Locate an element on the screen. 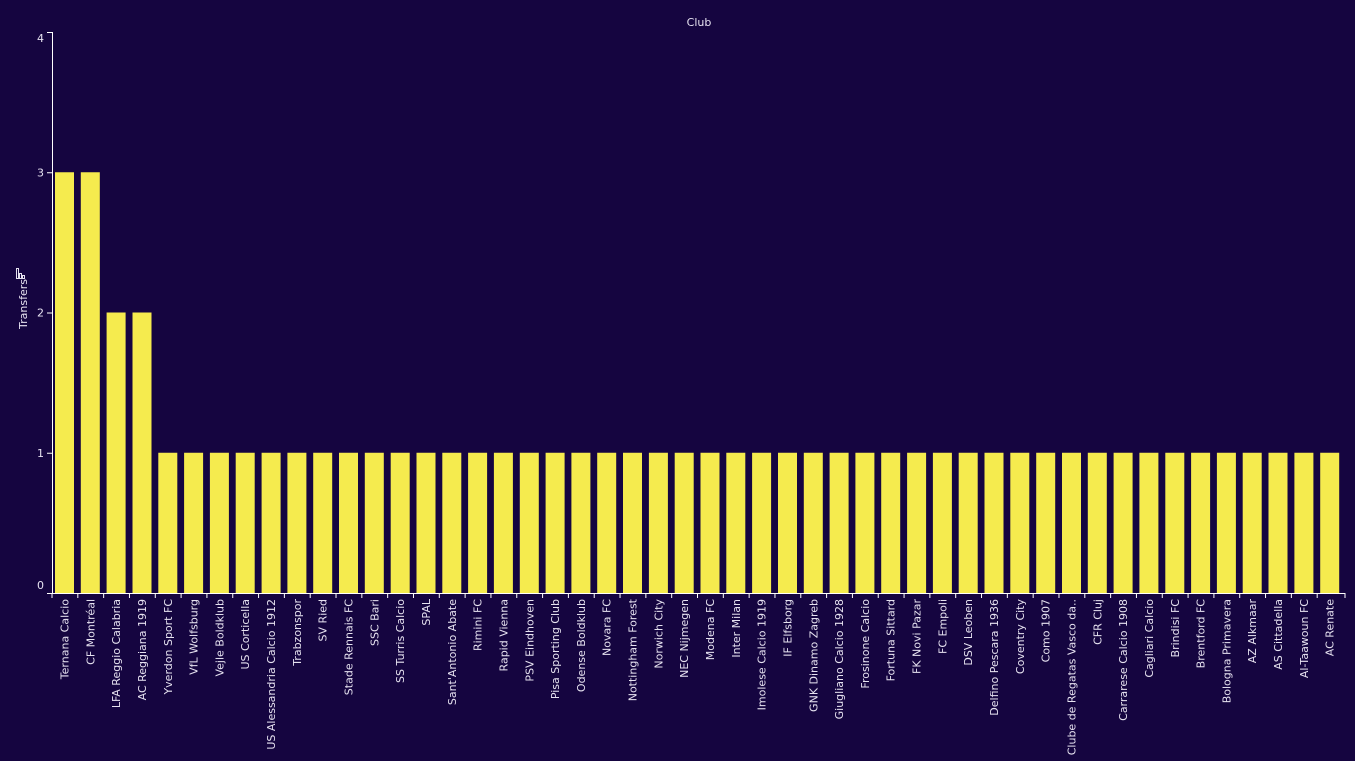 This screenshot has width=1355, height=761. x-tick-label: Como 1907 is located at coordinates (1046, 630).